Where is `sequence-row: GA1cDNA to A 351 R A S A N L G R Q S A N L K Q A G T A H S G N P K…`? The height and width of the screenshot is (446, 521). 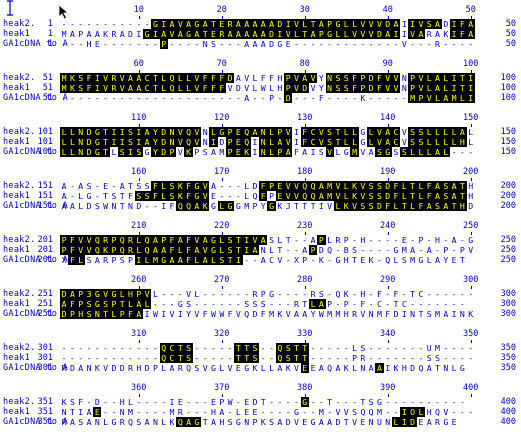
sequence-row: GA1cDNA to A 351 R A S A N L G R Q S A N L K Q A G T A H S G N P K… is located at coordinates (260, 422).